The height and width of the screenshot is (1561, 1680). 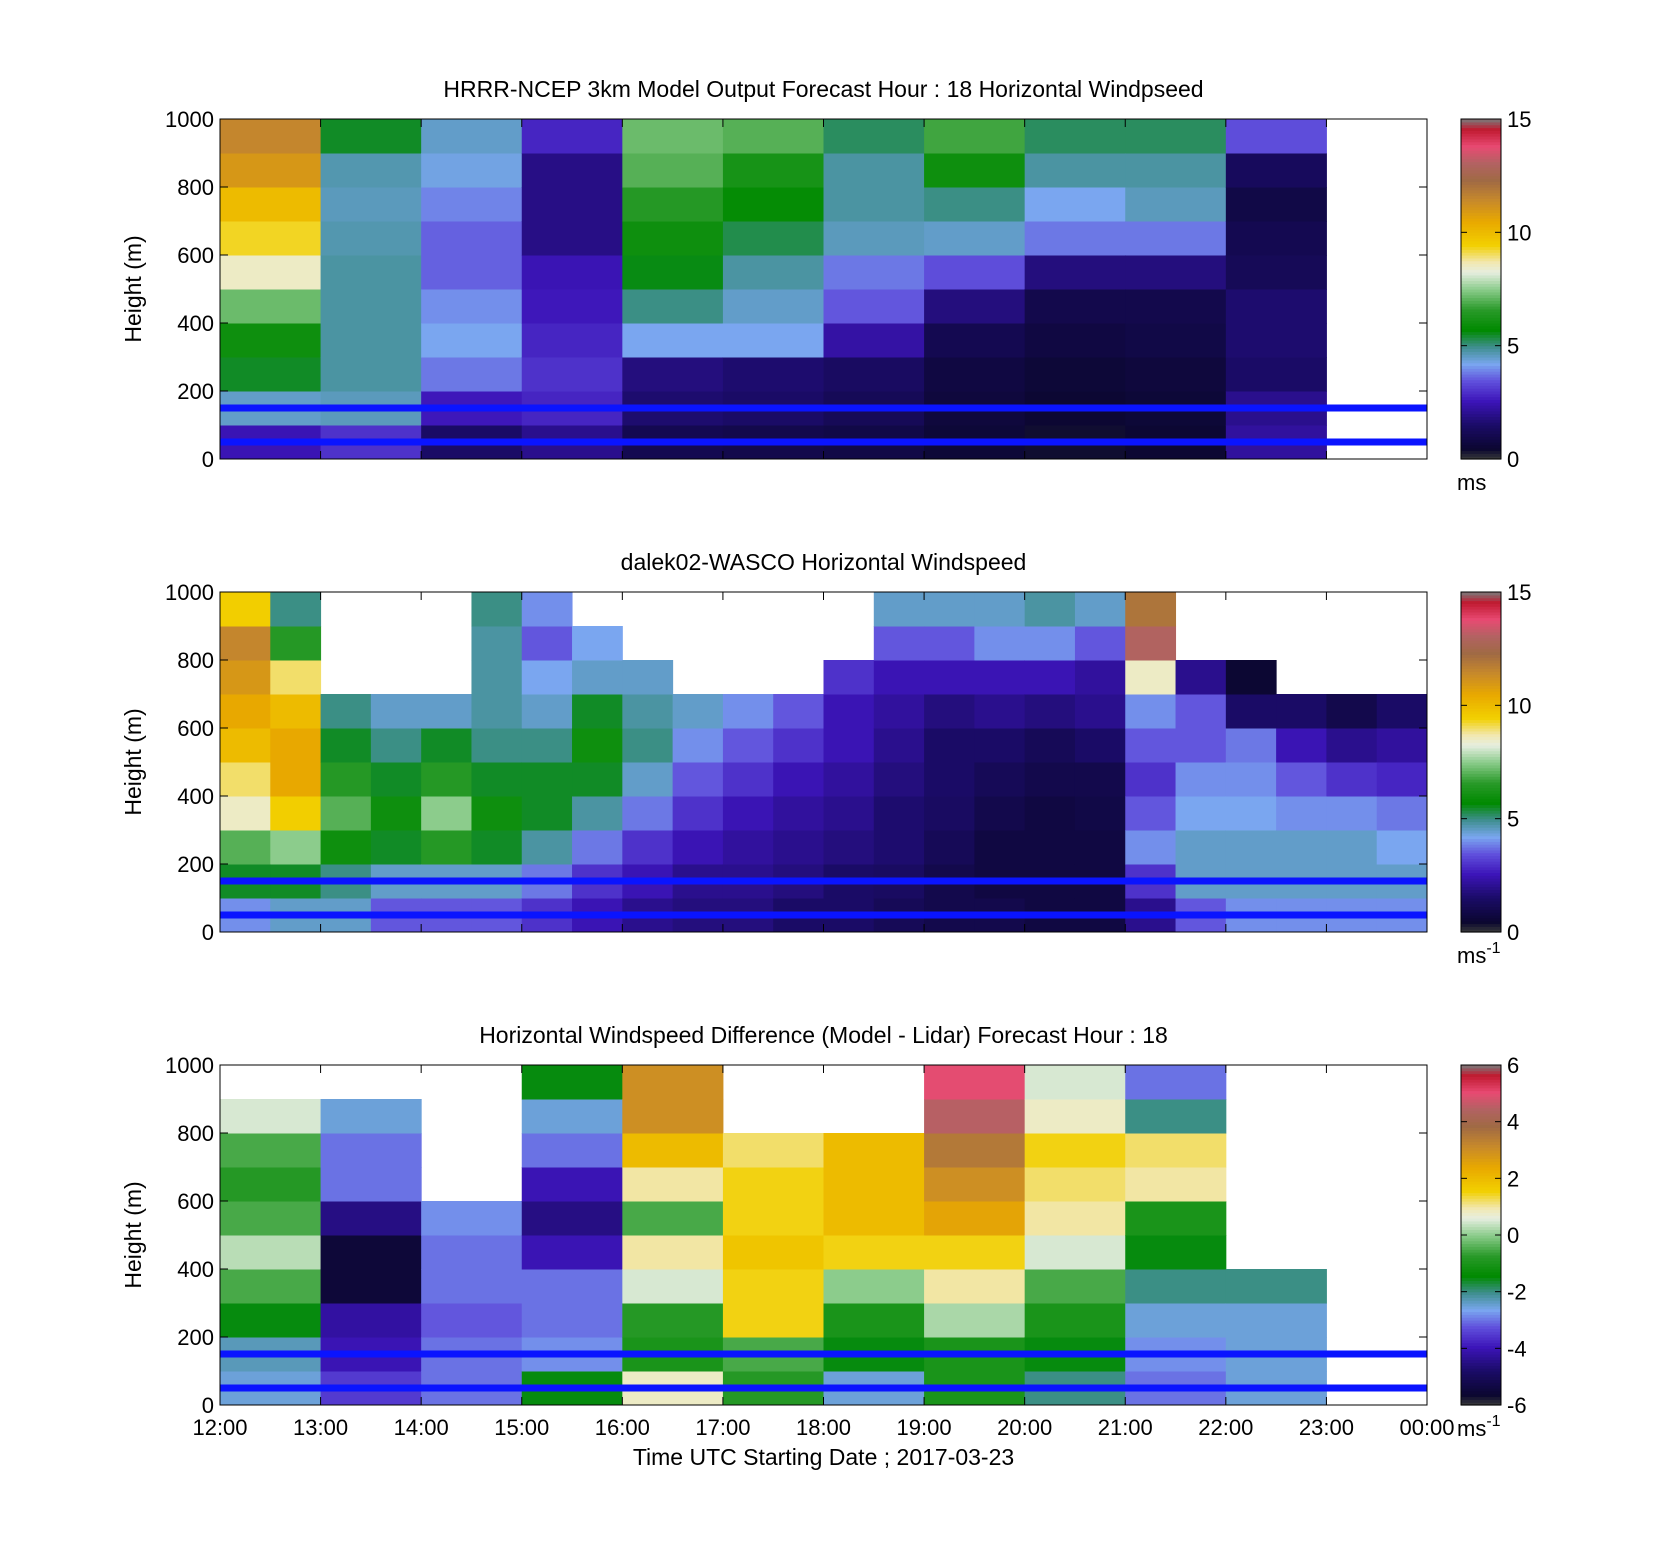 I want to click on y-tick-label: 800, so click(x=195, y=187).